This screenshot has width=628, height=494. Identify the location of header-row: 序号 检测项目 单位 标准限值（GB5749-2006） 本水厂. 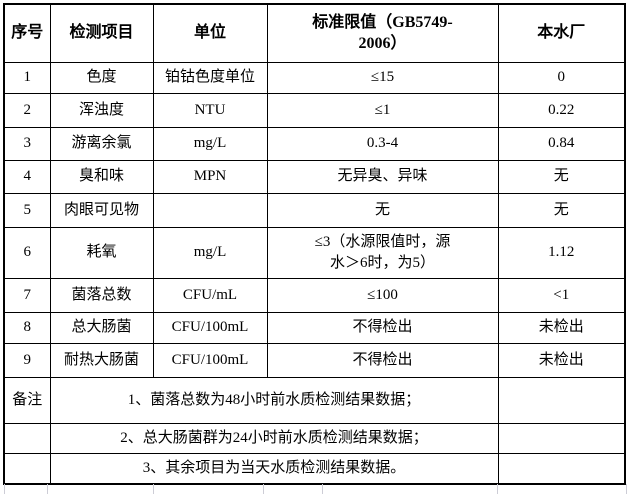
(314, 33).